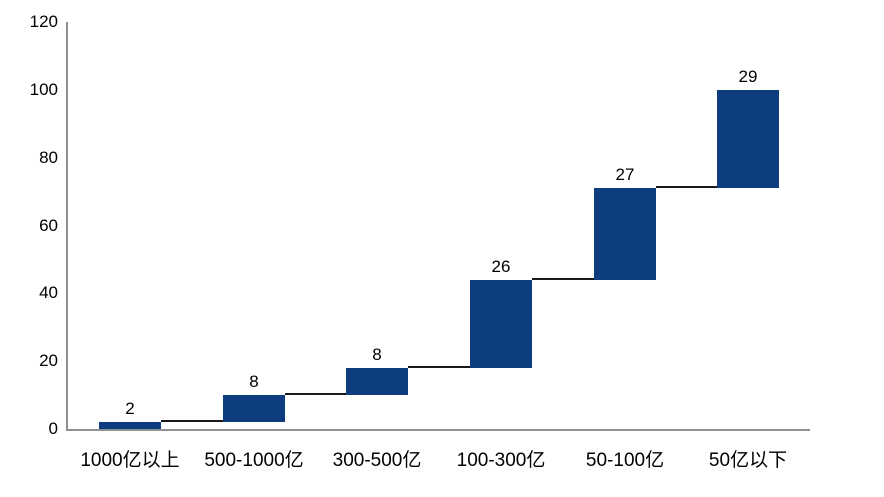  What do you see at coordinates (48, 225) in the screenshot?
I see `y-axis-tick-label: 60` at bounding box center [48, 225].